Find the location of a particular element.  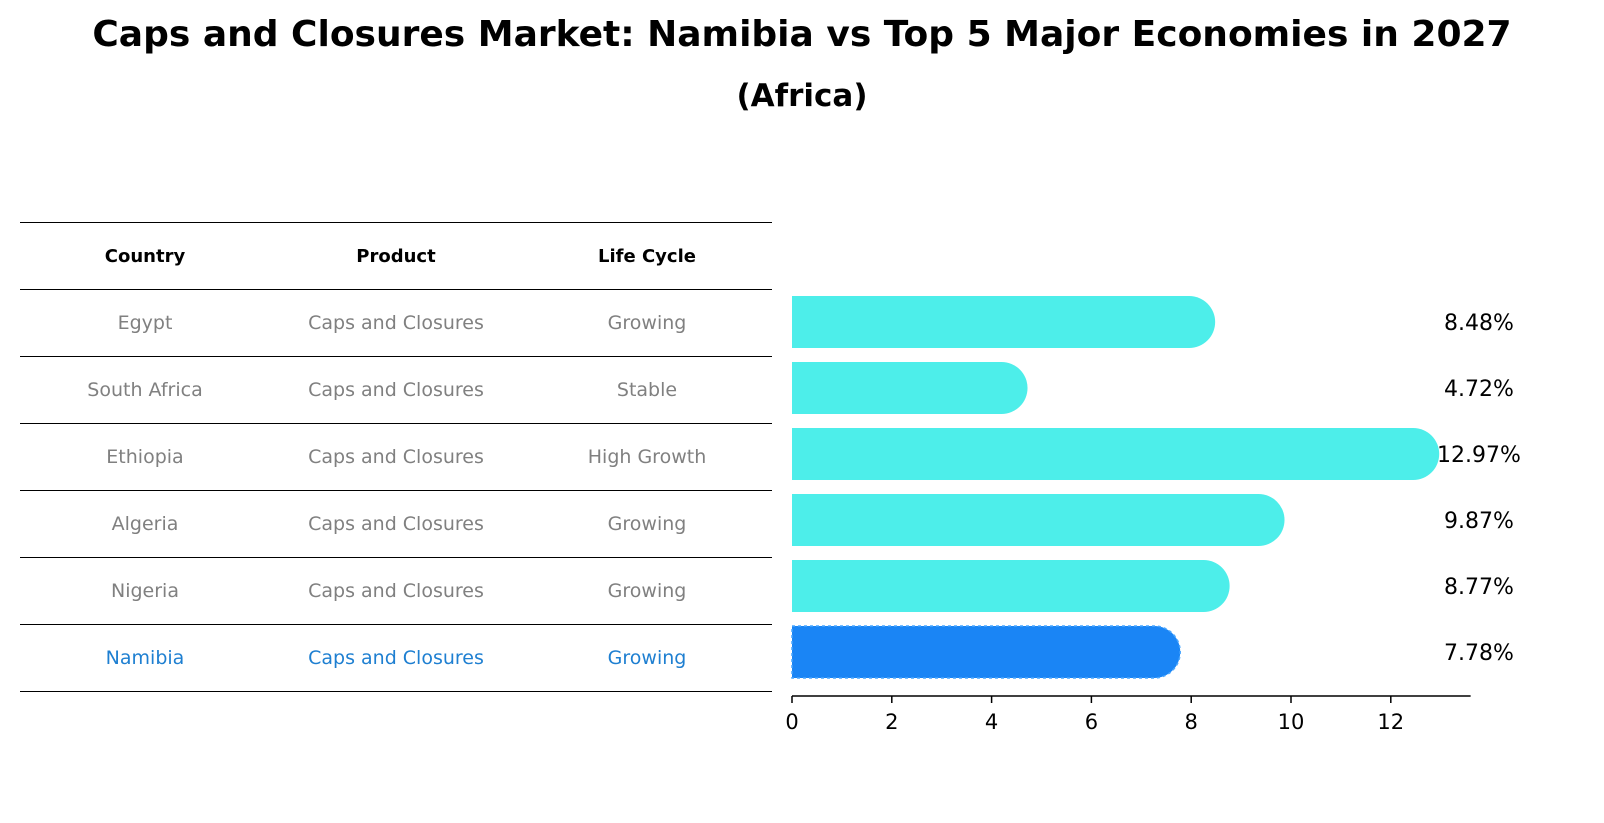

cell-life-cycle: Stable is located at coordinates (647, 390).